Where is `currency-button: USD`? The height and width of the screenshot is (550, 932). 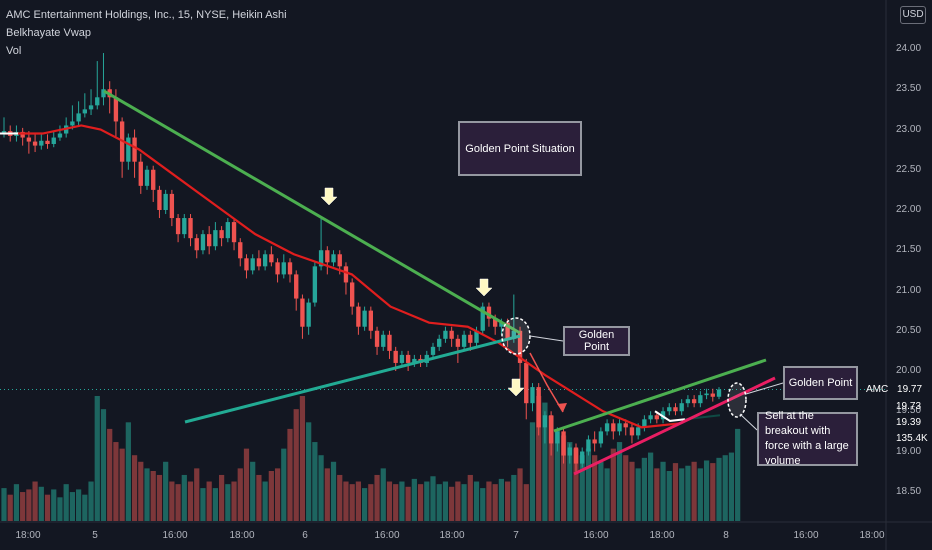
currency-button: USD is located at coordinates (913, 15).